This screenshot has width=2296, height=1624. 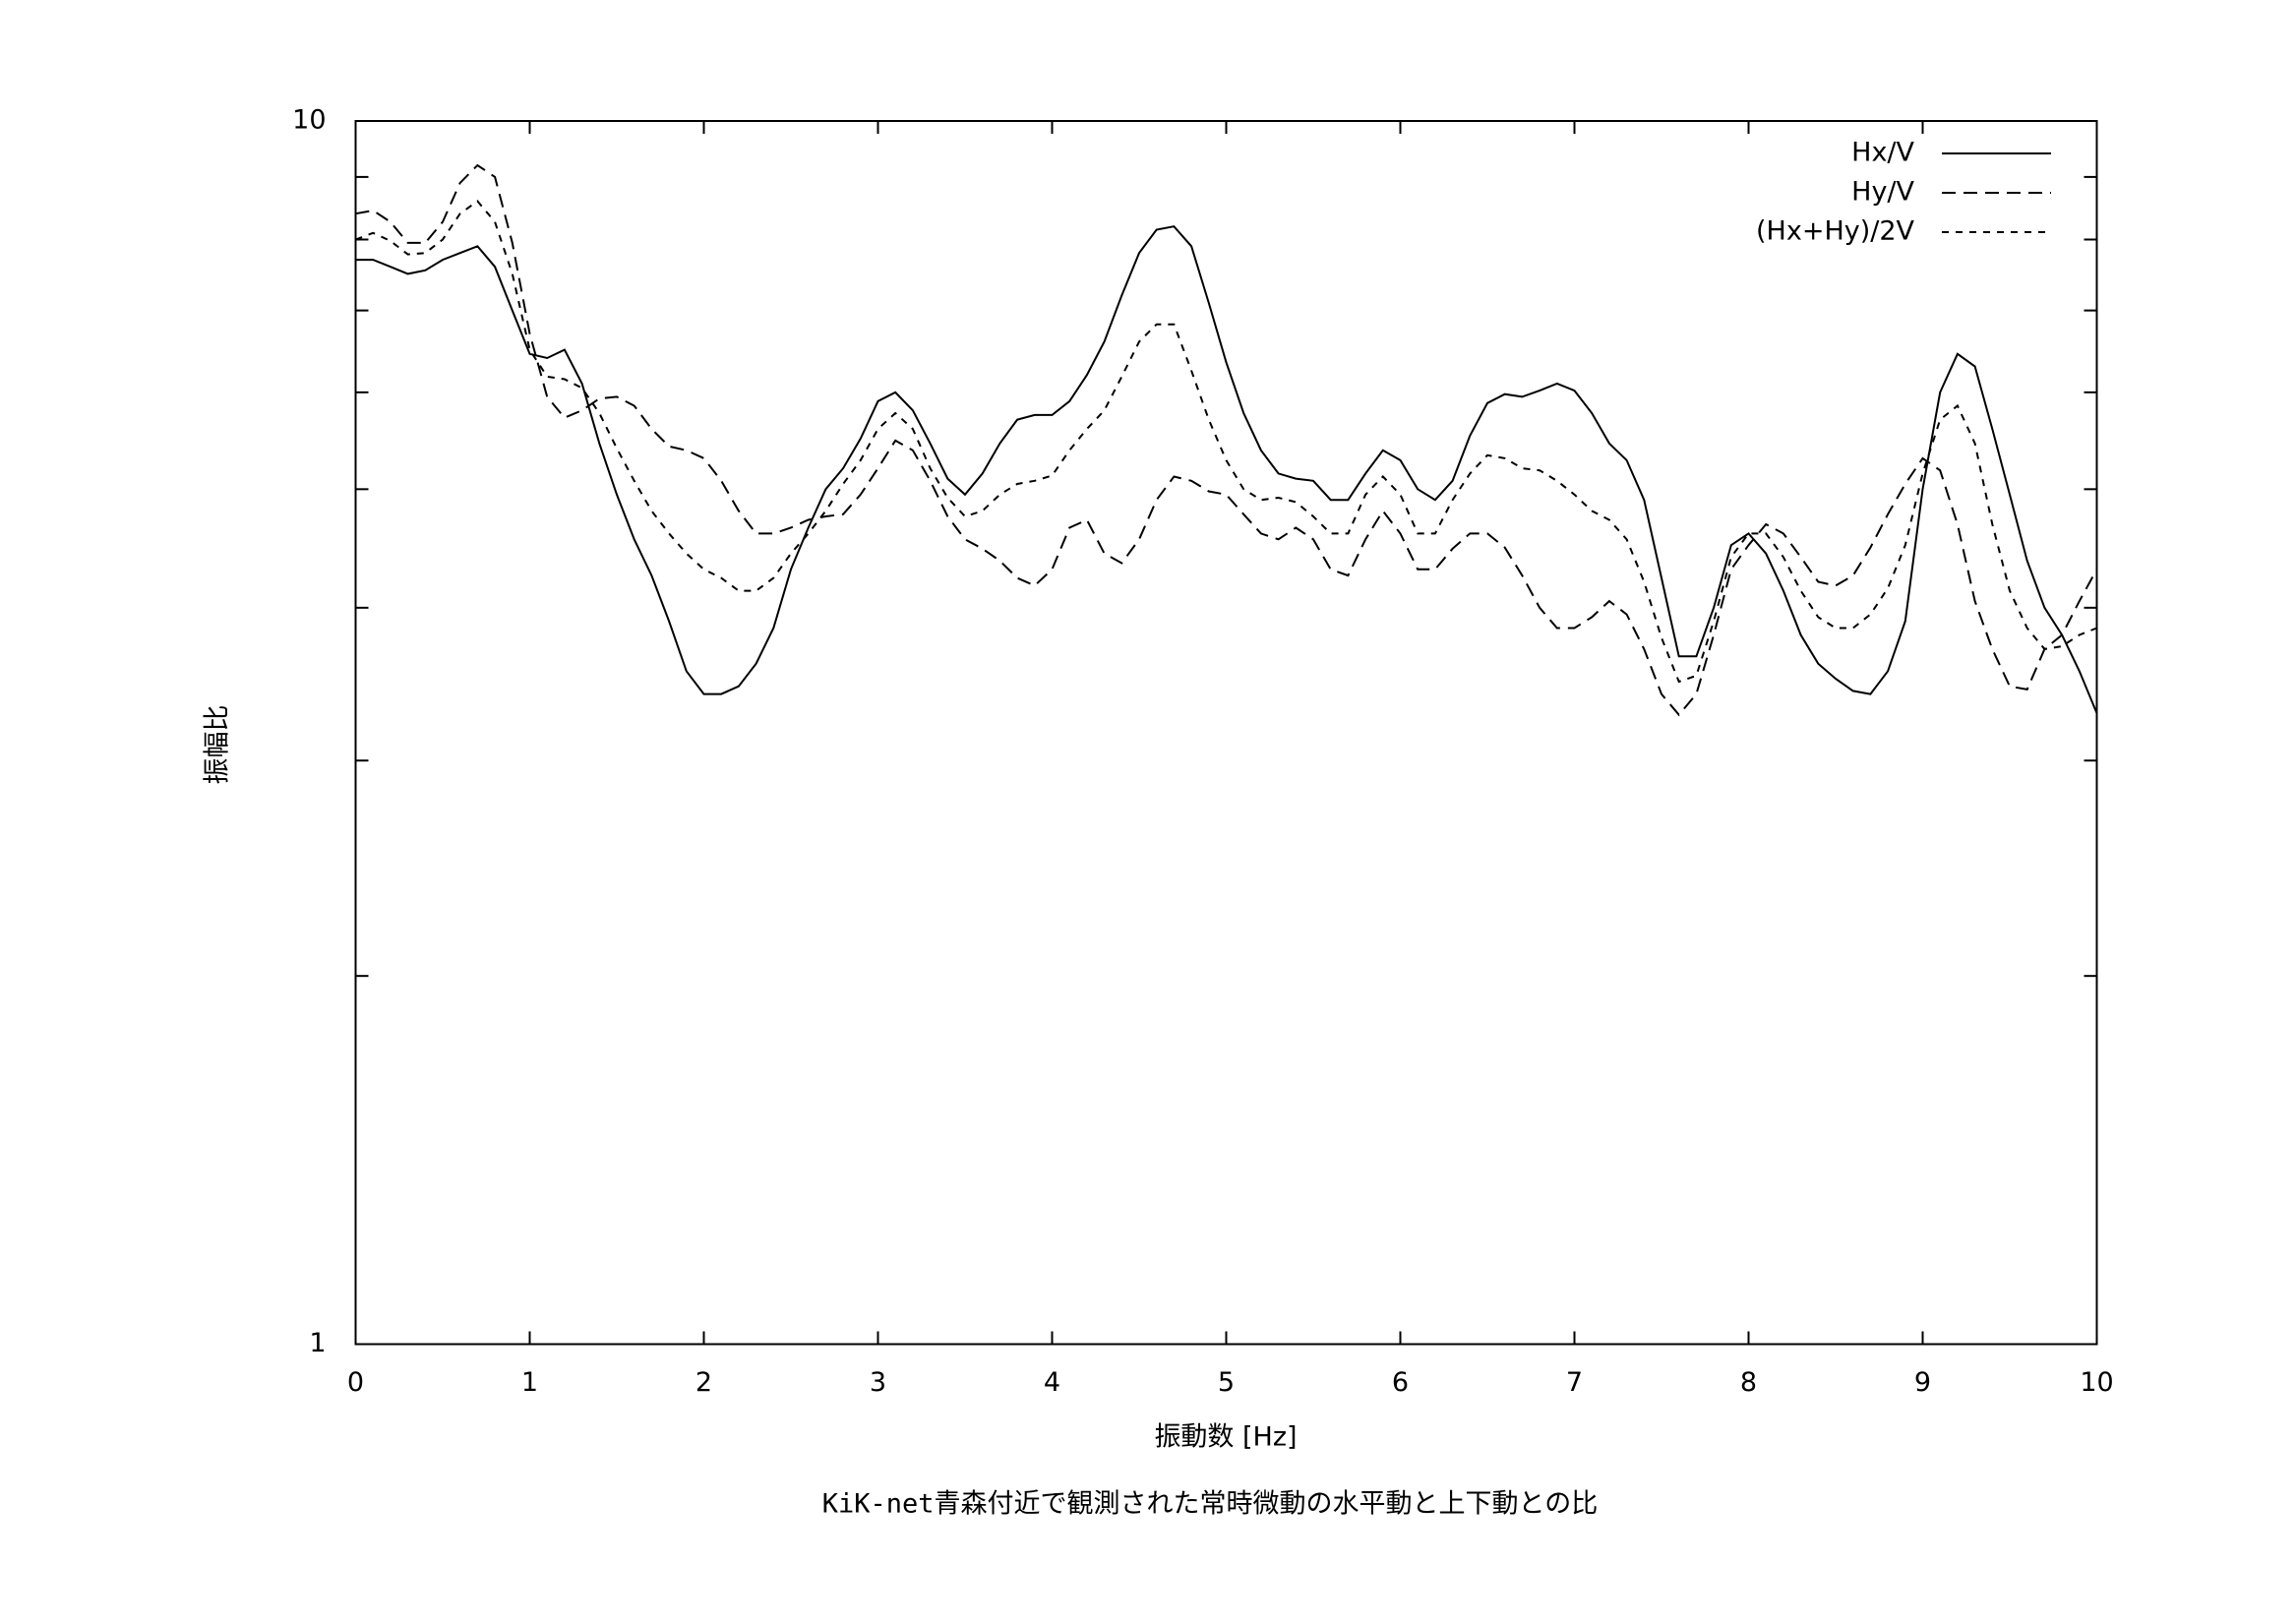 I want to click on x-tick-label: 4, so click(x=1052, y=1382).